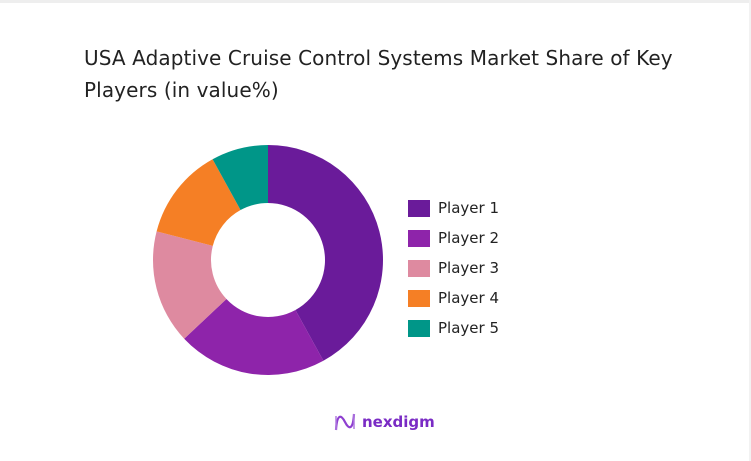  I want to click on right-border, so click(750, 230).